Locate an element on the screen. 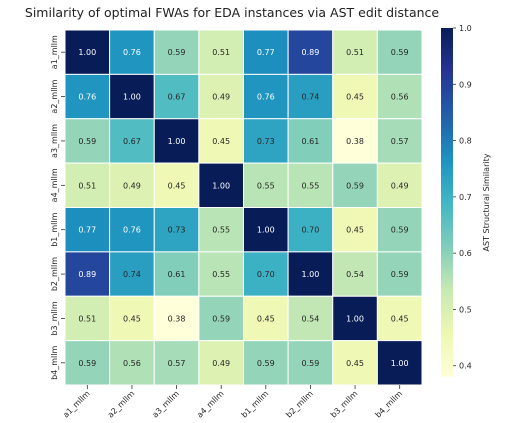  row-label: b3_mllm is located at coordinates (54, 318).